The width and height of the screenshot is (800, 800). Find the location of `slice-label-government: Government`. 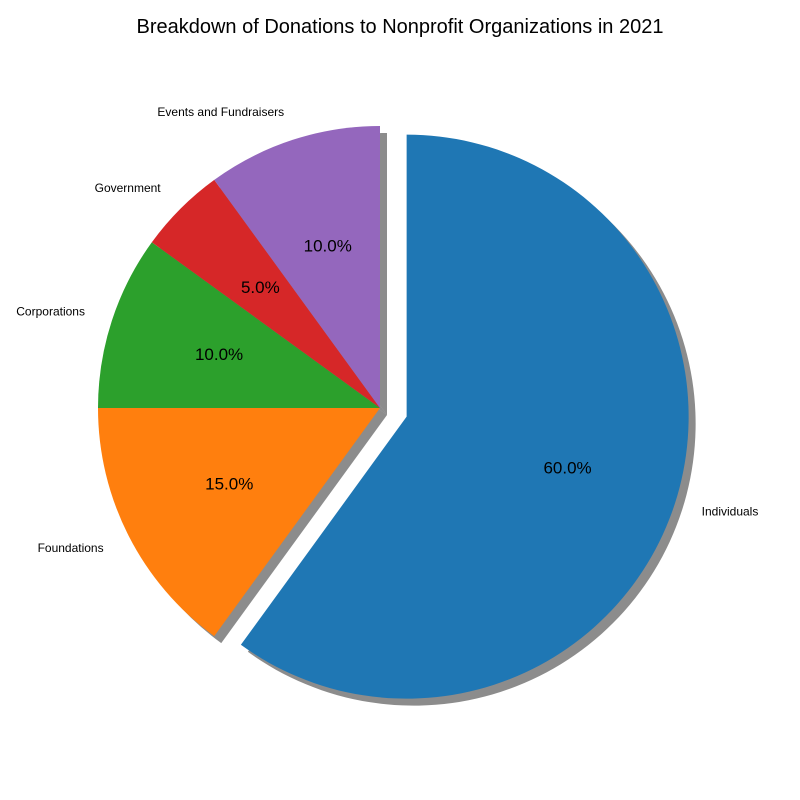

slice-label-government: Government is located at coordinates (128, 188).